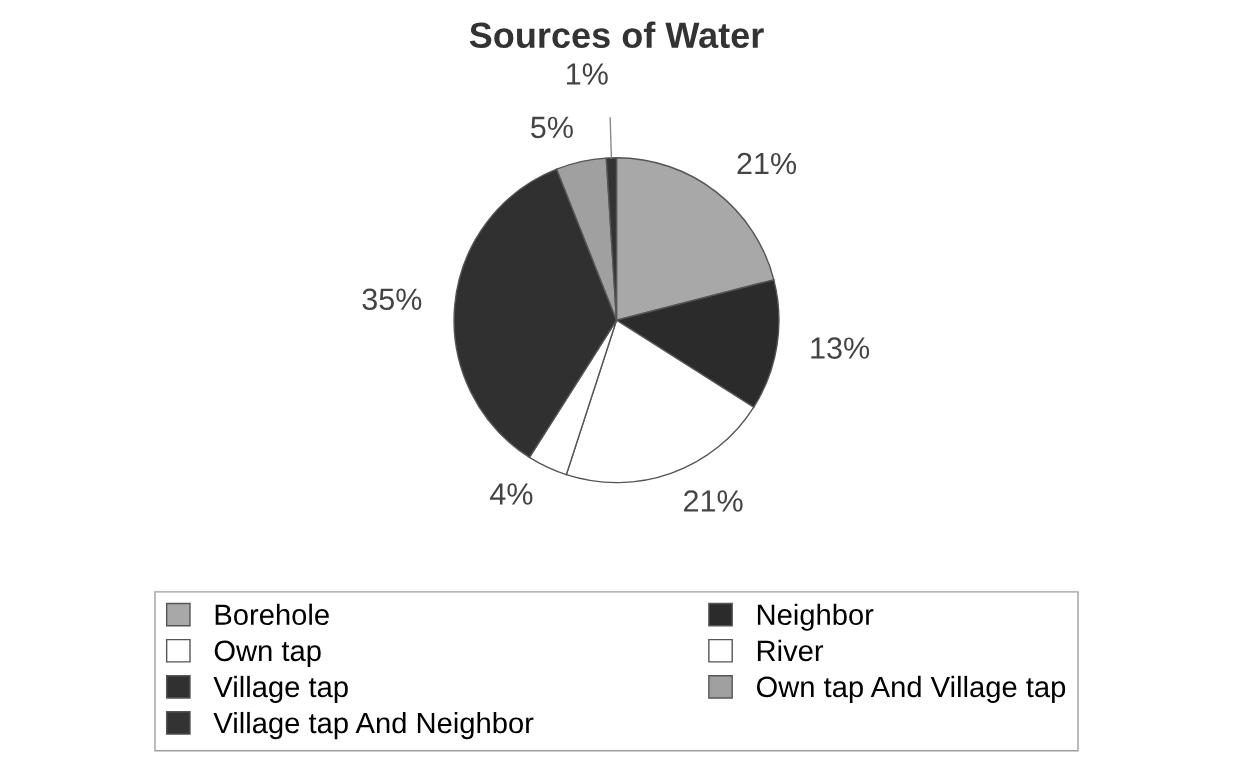  I want to click on legend-label: Own tap, so click(267, 653).